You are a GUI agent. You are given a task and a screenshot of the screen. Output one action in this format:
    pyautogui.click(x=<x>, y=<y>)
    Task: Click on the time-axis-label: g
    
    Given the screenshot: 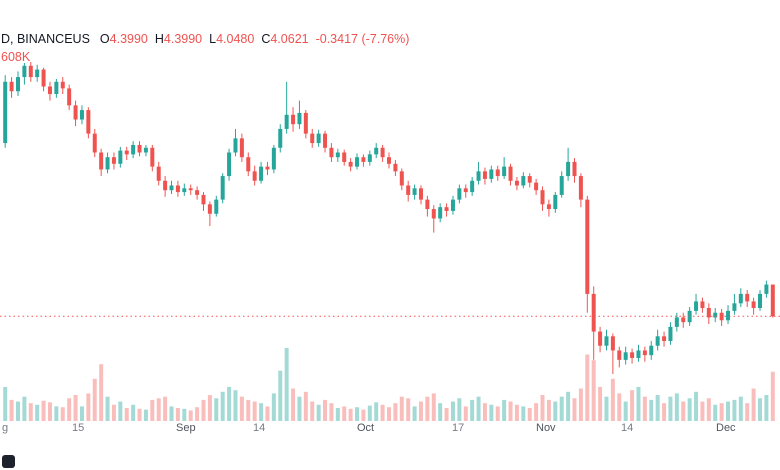 What is the action you would take?
    pyautogui.click(x=5, y=428)
    